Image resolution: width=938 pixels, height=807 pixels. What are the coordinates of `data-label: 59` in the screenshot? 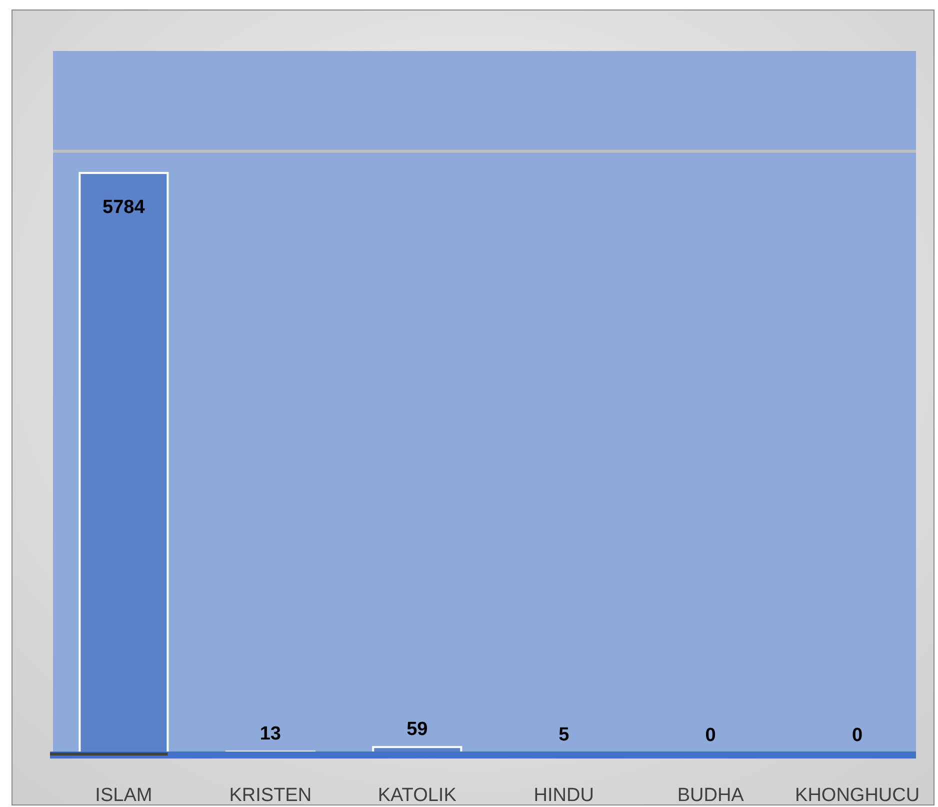 It's located at (417, 729).